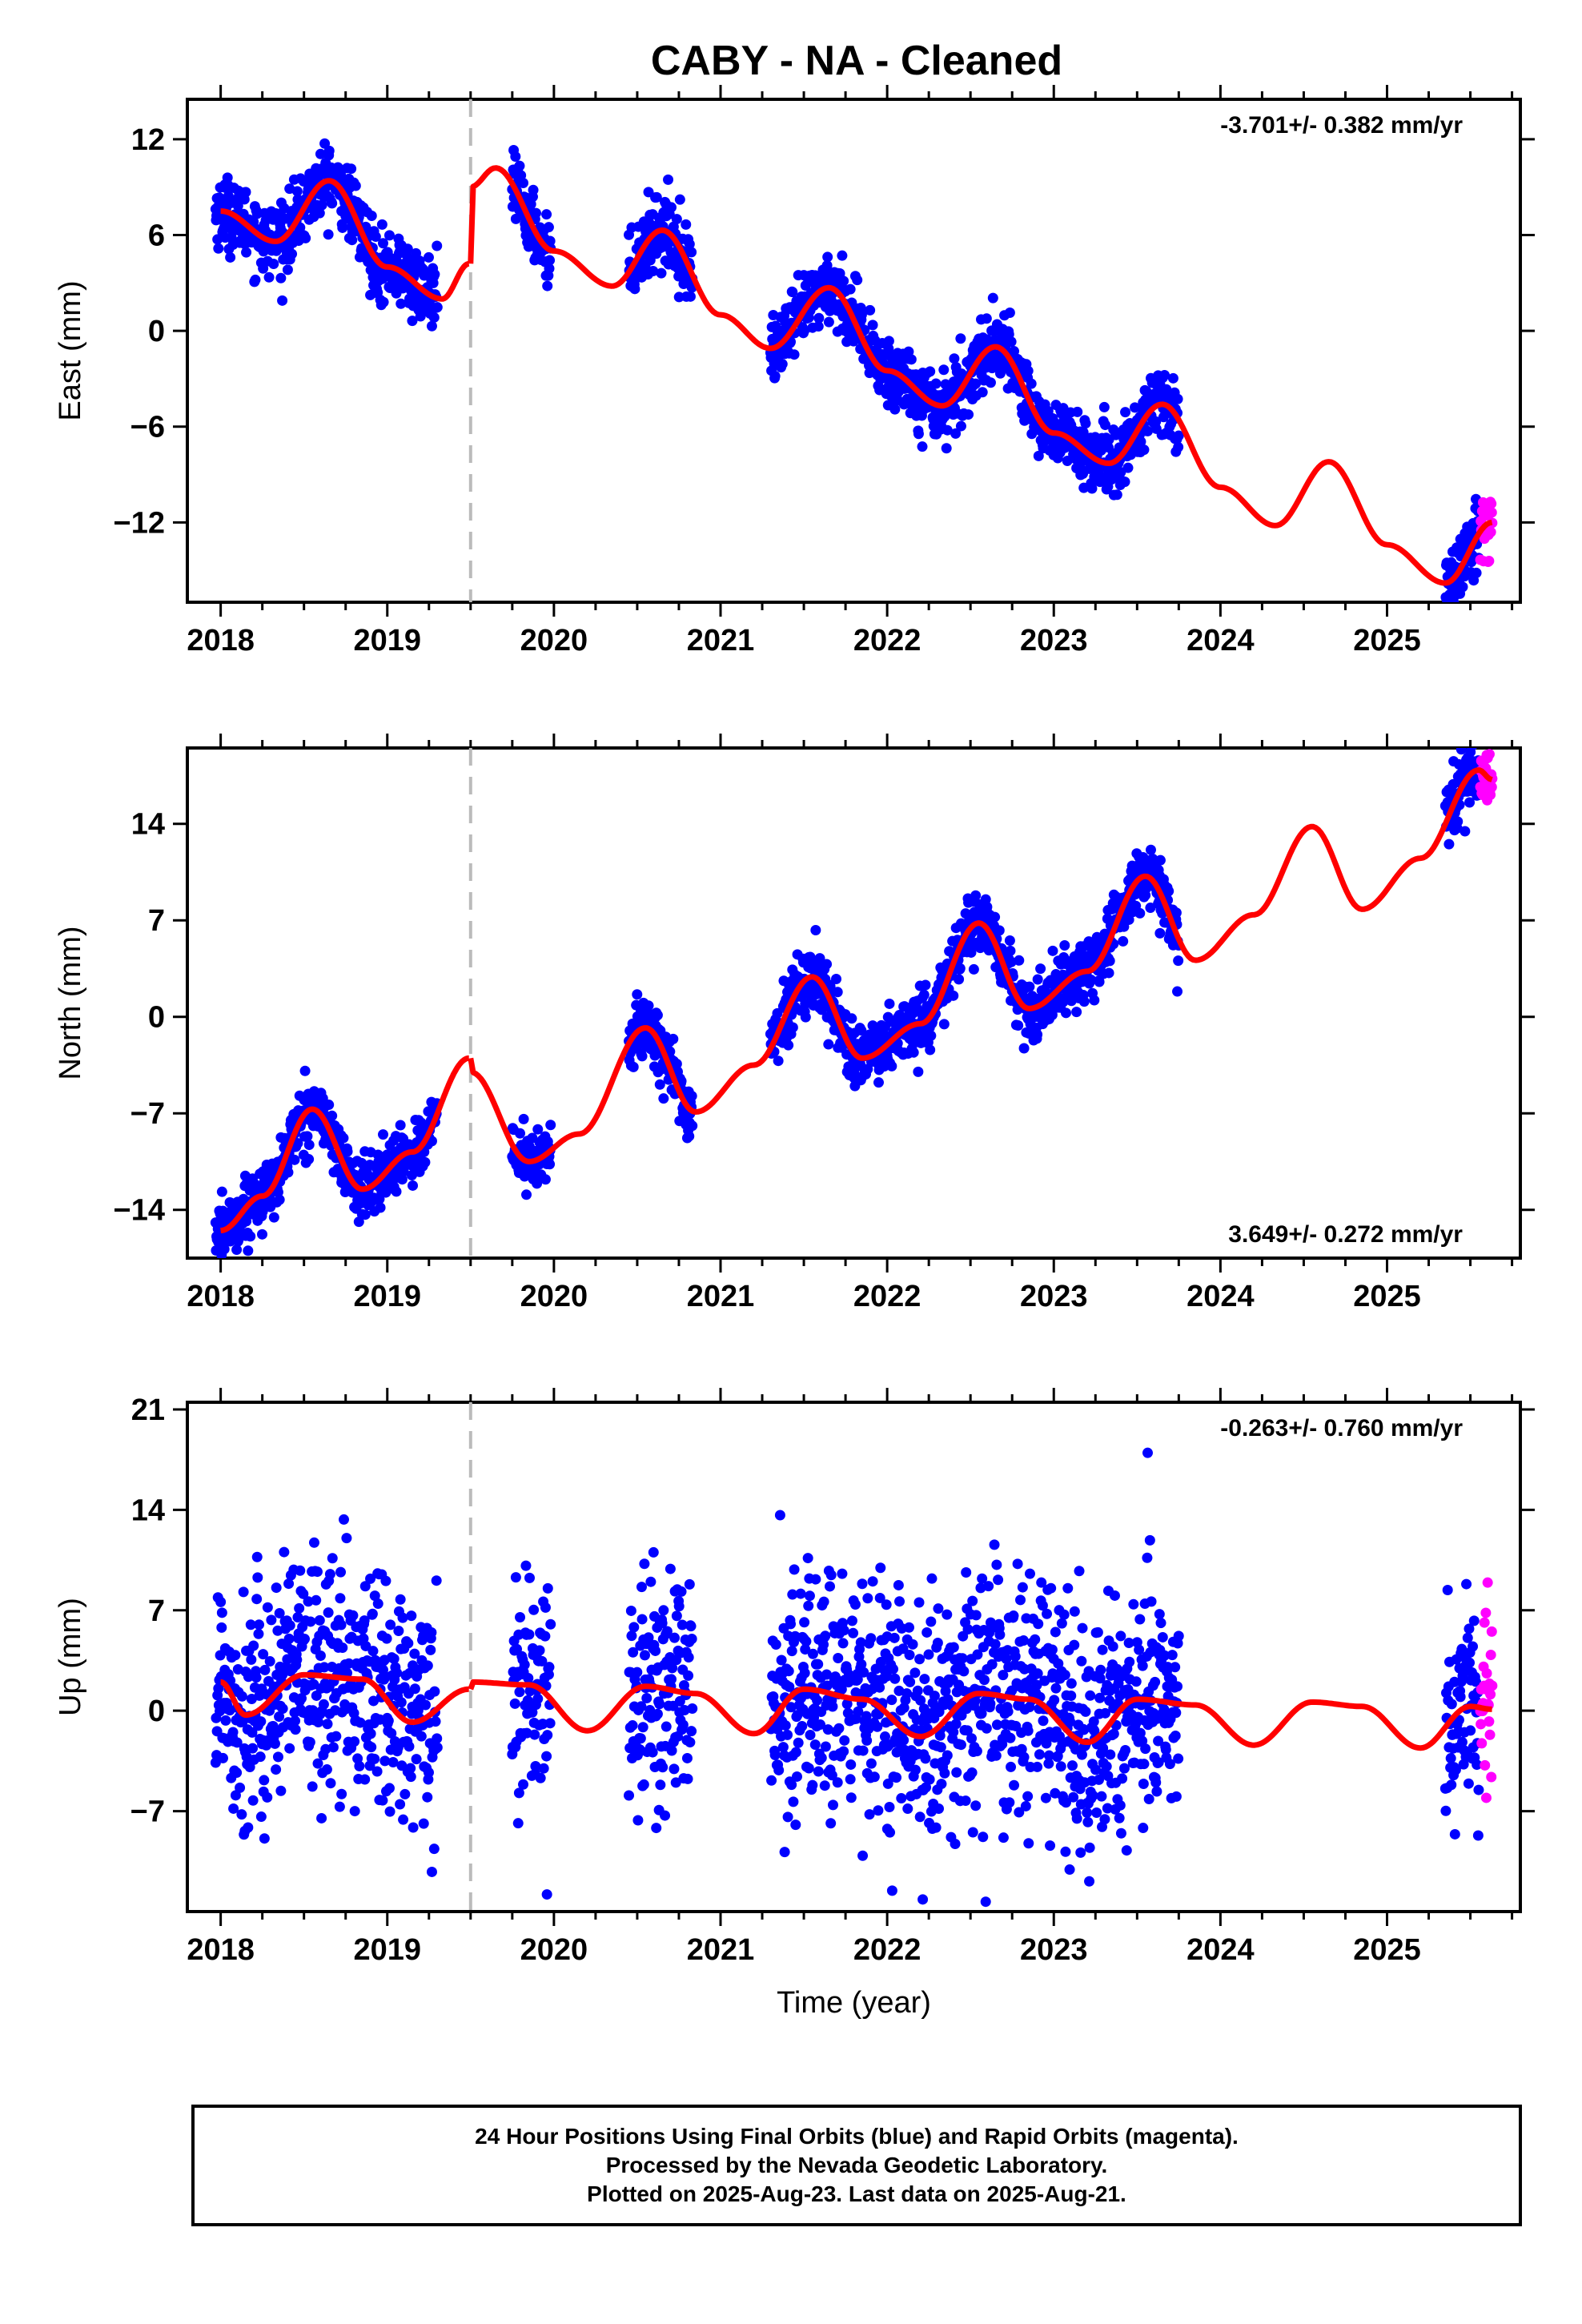 This screenshot has width=1582, height=2324. I want to click on rapid-point-east, so click(1491, 512).